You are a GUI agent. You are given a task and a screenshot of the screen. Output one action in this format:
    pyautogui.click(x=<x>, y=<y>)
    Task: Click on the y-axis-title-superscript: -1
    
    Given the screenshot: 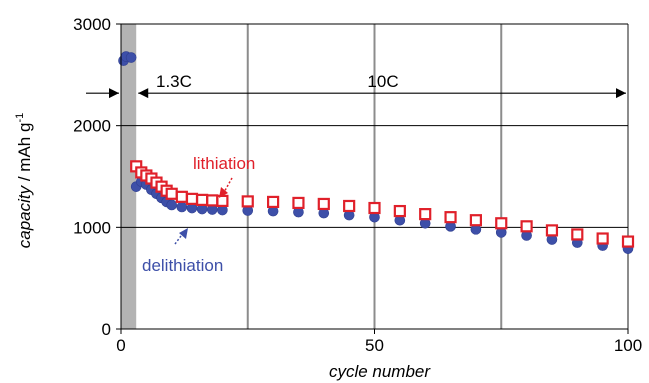 What is the action you would take?
    pyautogui.click(x=20, y=118)
    